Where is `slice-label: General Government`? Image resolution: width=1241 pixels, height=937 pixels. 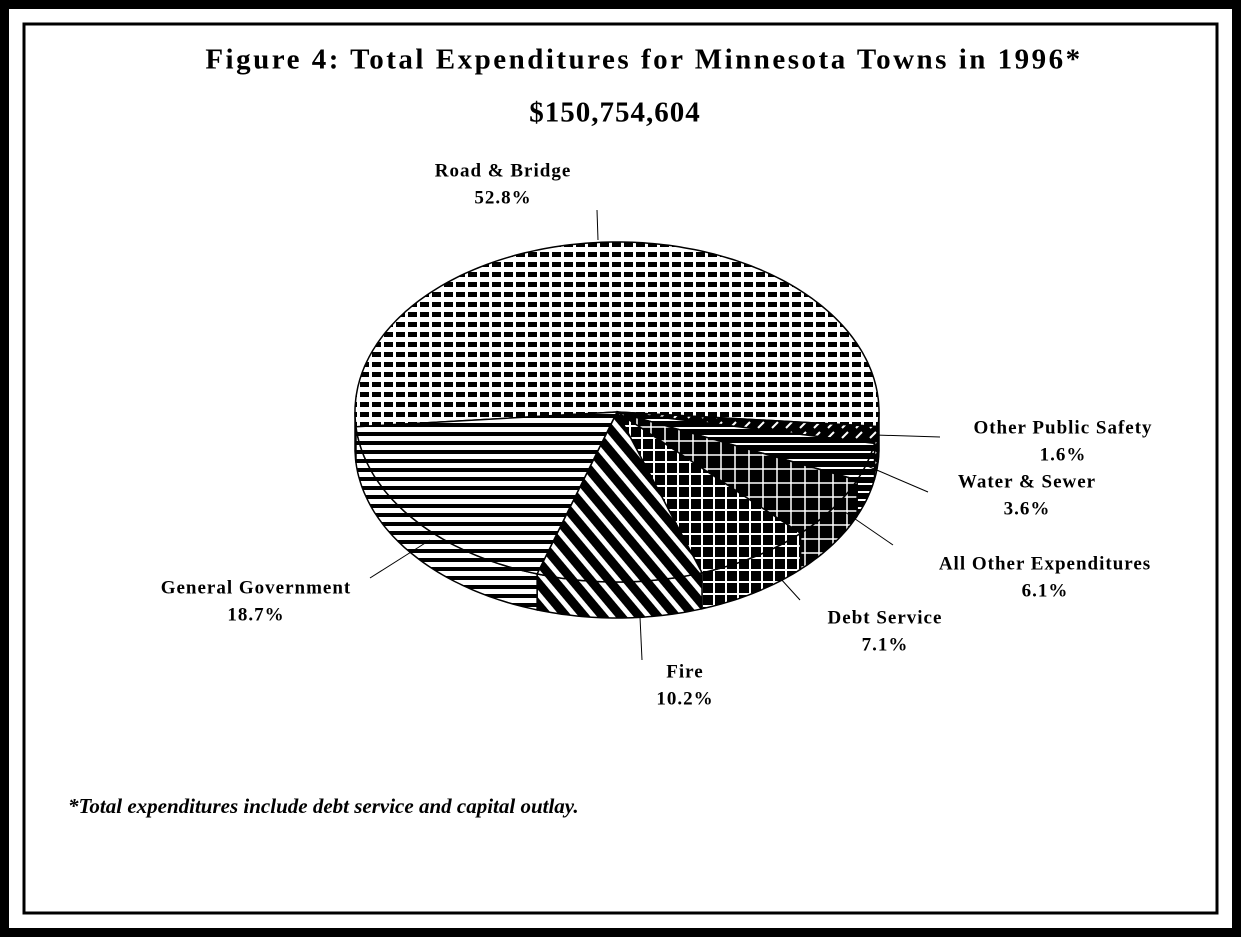
slice-label: General Government is located at coordinates (256, 587).